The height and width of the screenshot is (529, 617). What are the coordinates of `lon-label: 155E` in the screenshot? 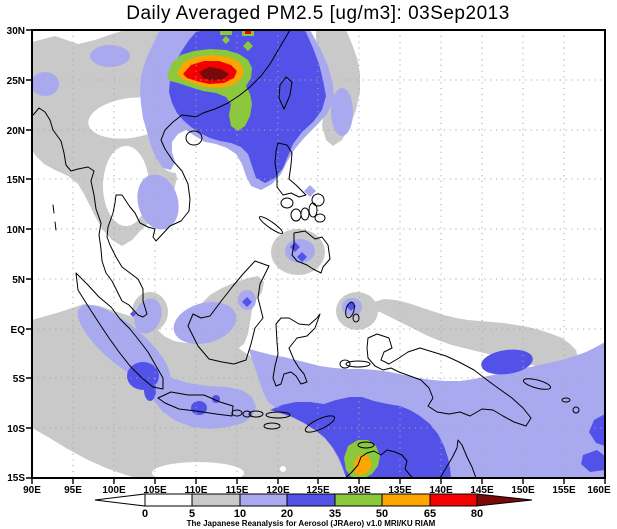 It's located at (564, 490).